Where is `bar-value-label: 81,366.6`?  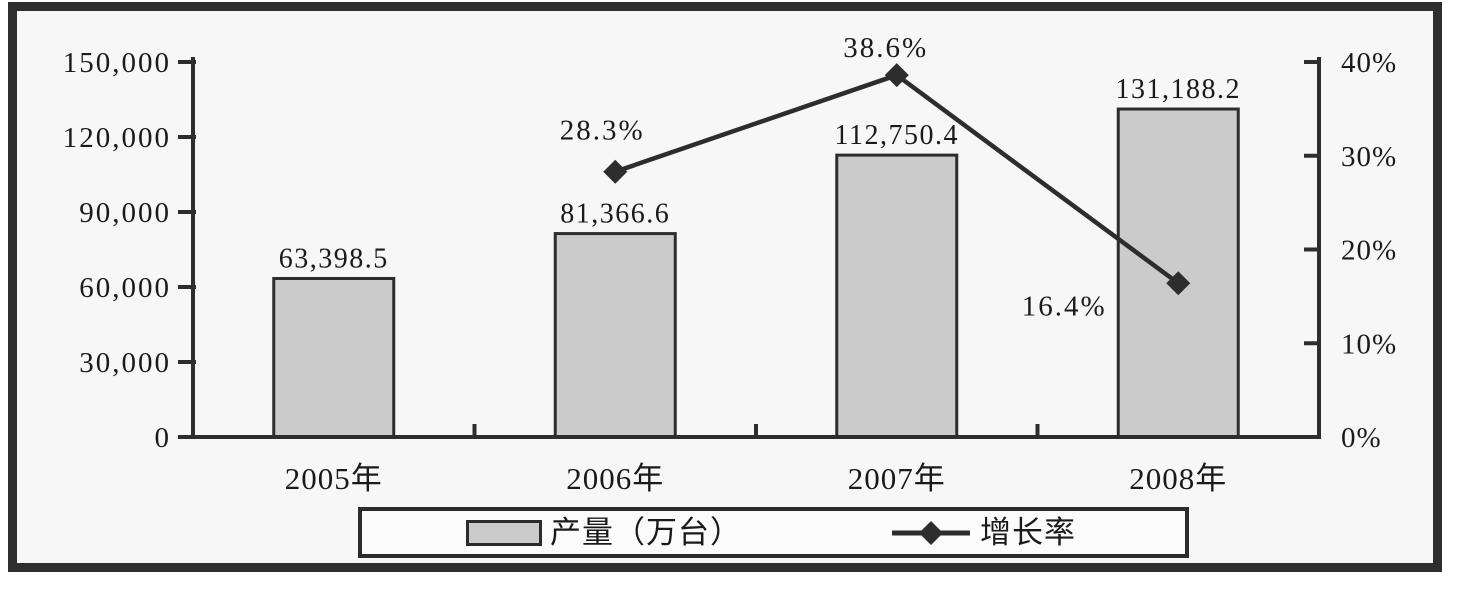
bar-value-label: 81,366.6 is located at coordinates (615, 214).